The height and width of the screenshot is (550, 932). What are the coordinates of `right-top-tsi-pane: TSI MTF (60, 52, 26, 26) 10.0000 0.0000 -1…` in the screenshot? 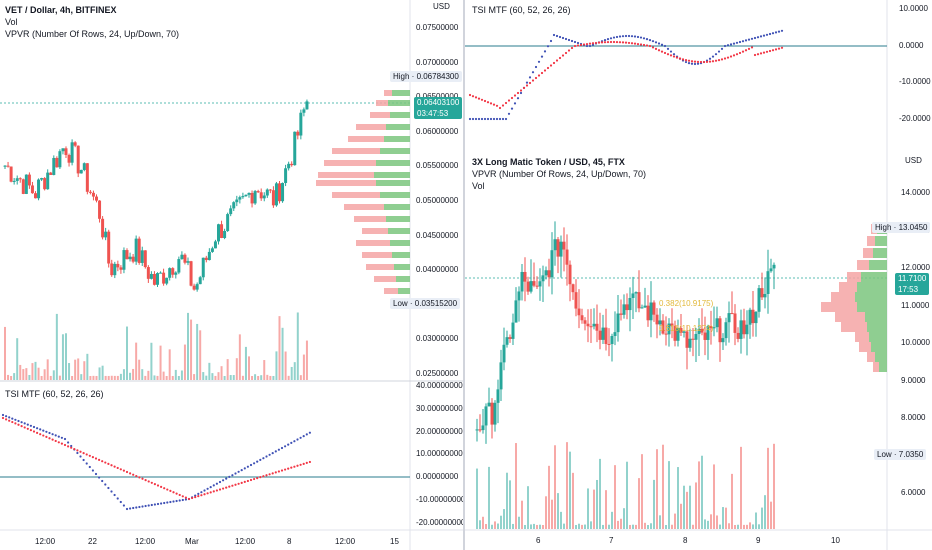 It's located at (698, 76).